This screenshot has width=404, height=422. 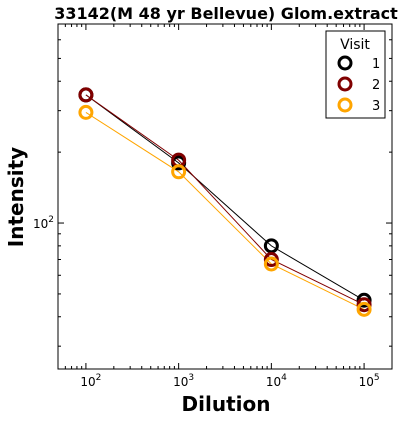 What do you see at coordinates (183, 381) in the screenshot?
I see `x-tick-label: 10³` at bounding box center [183, 381].